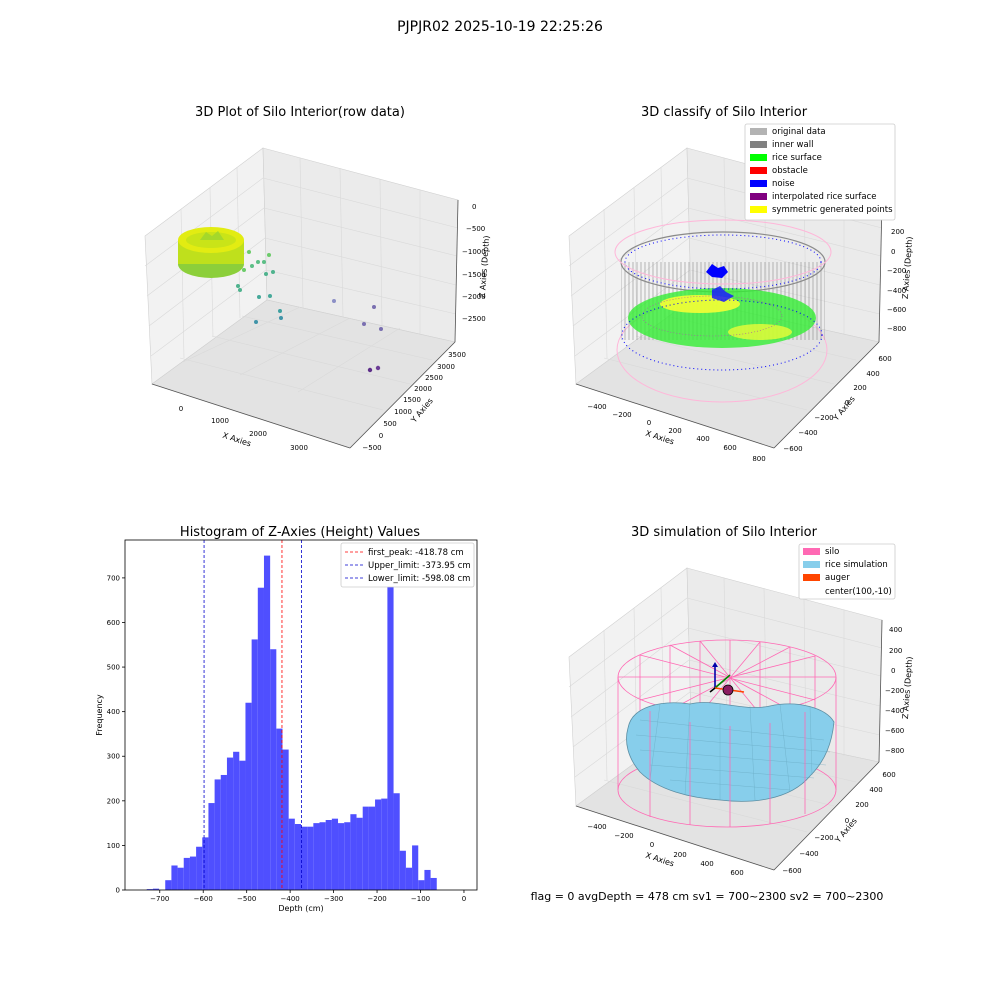  What do you see at coordinates (896, 310) in the screenshot?
I see `classify-z-tick: −600` at bounding box center [896, 310].